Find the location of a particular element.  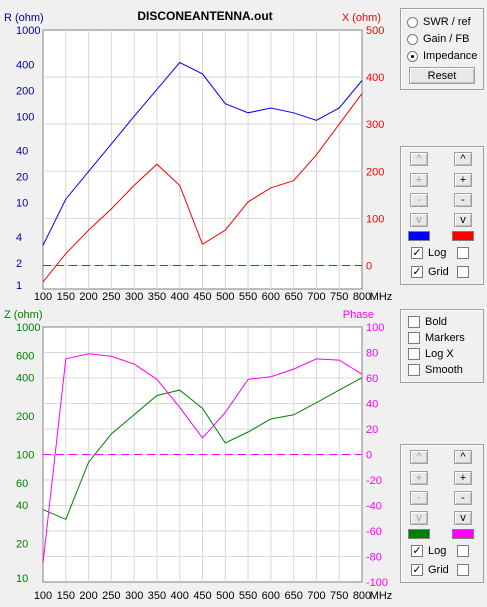

smooth-checkbox: Smooth is located at coordinates (435, 370).